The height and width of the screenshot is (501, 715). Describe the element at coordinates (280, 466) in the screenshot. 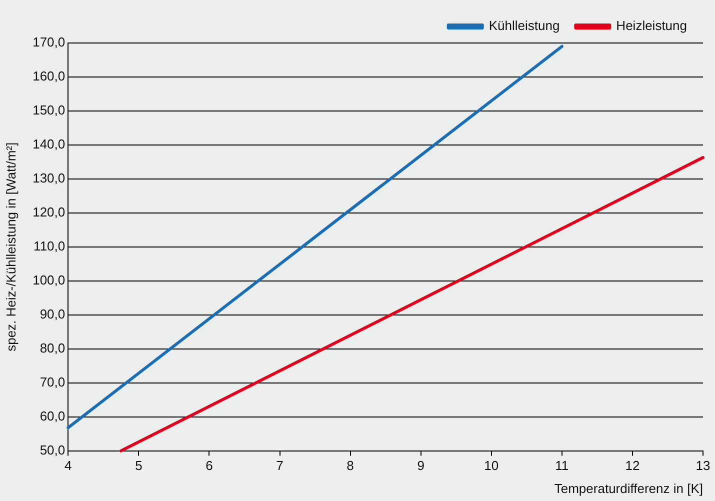

I see `x-tick-label: 7` at that location.